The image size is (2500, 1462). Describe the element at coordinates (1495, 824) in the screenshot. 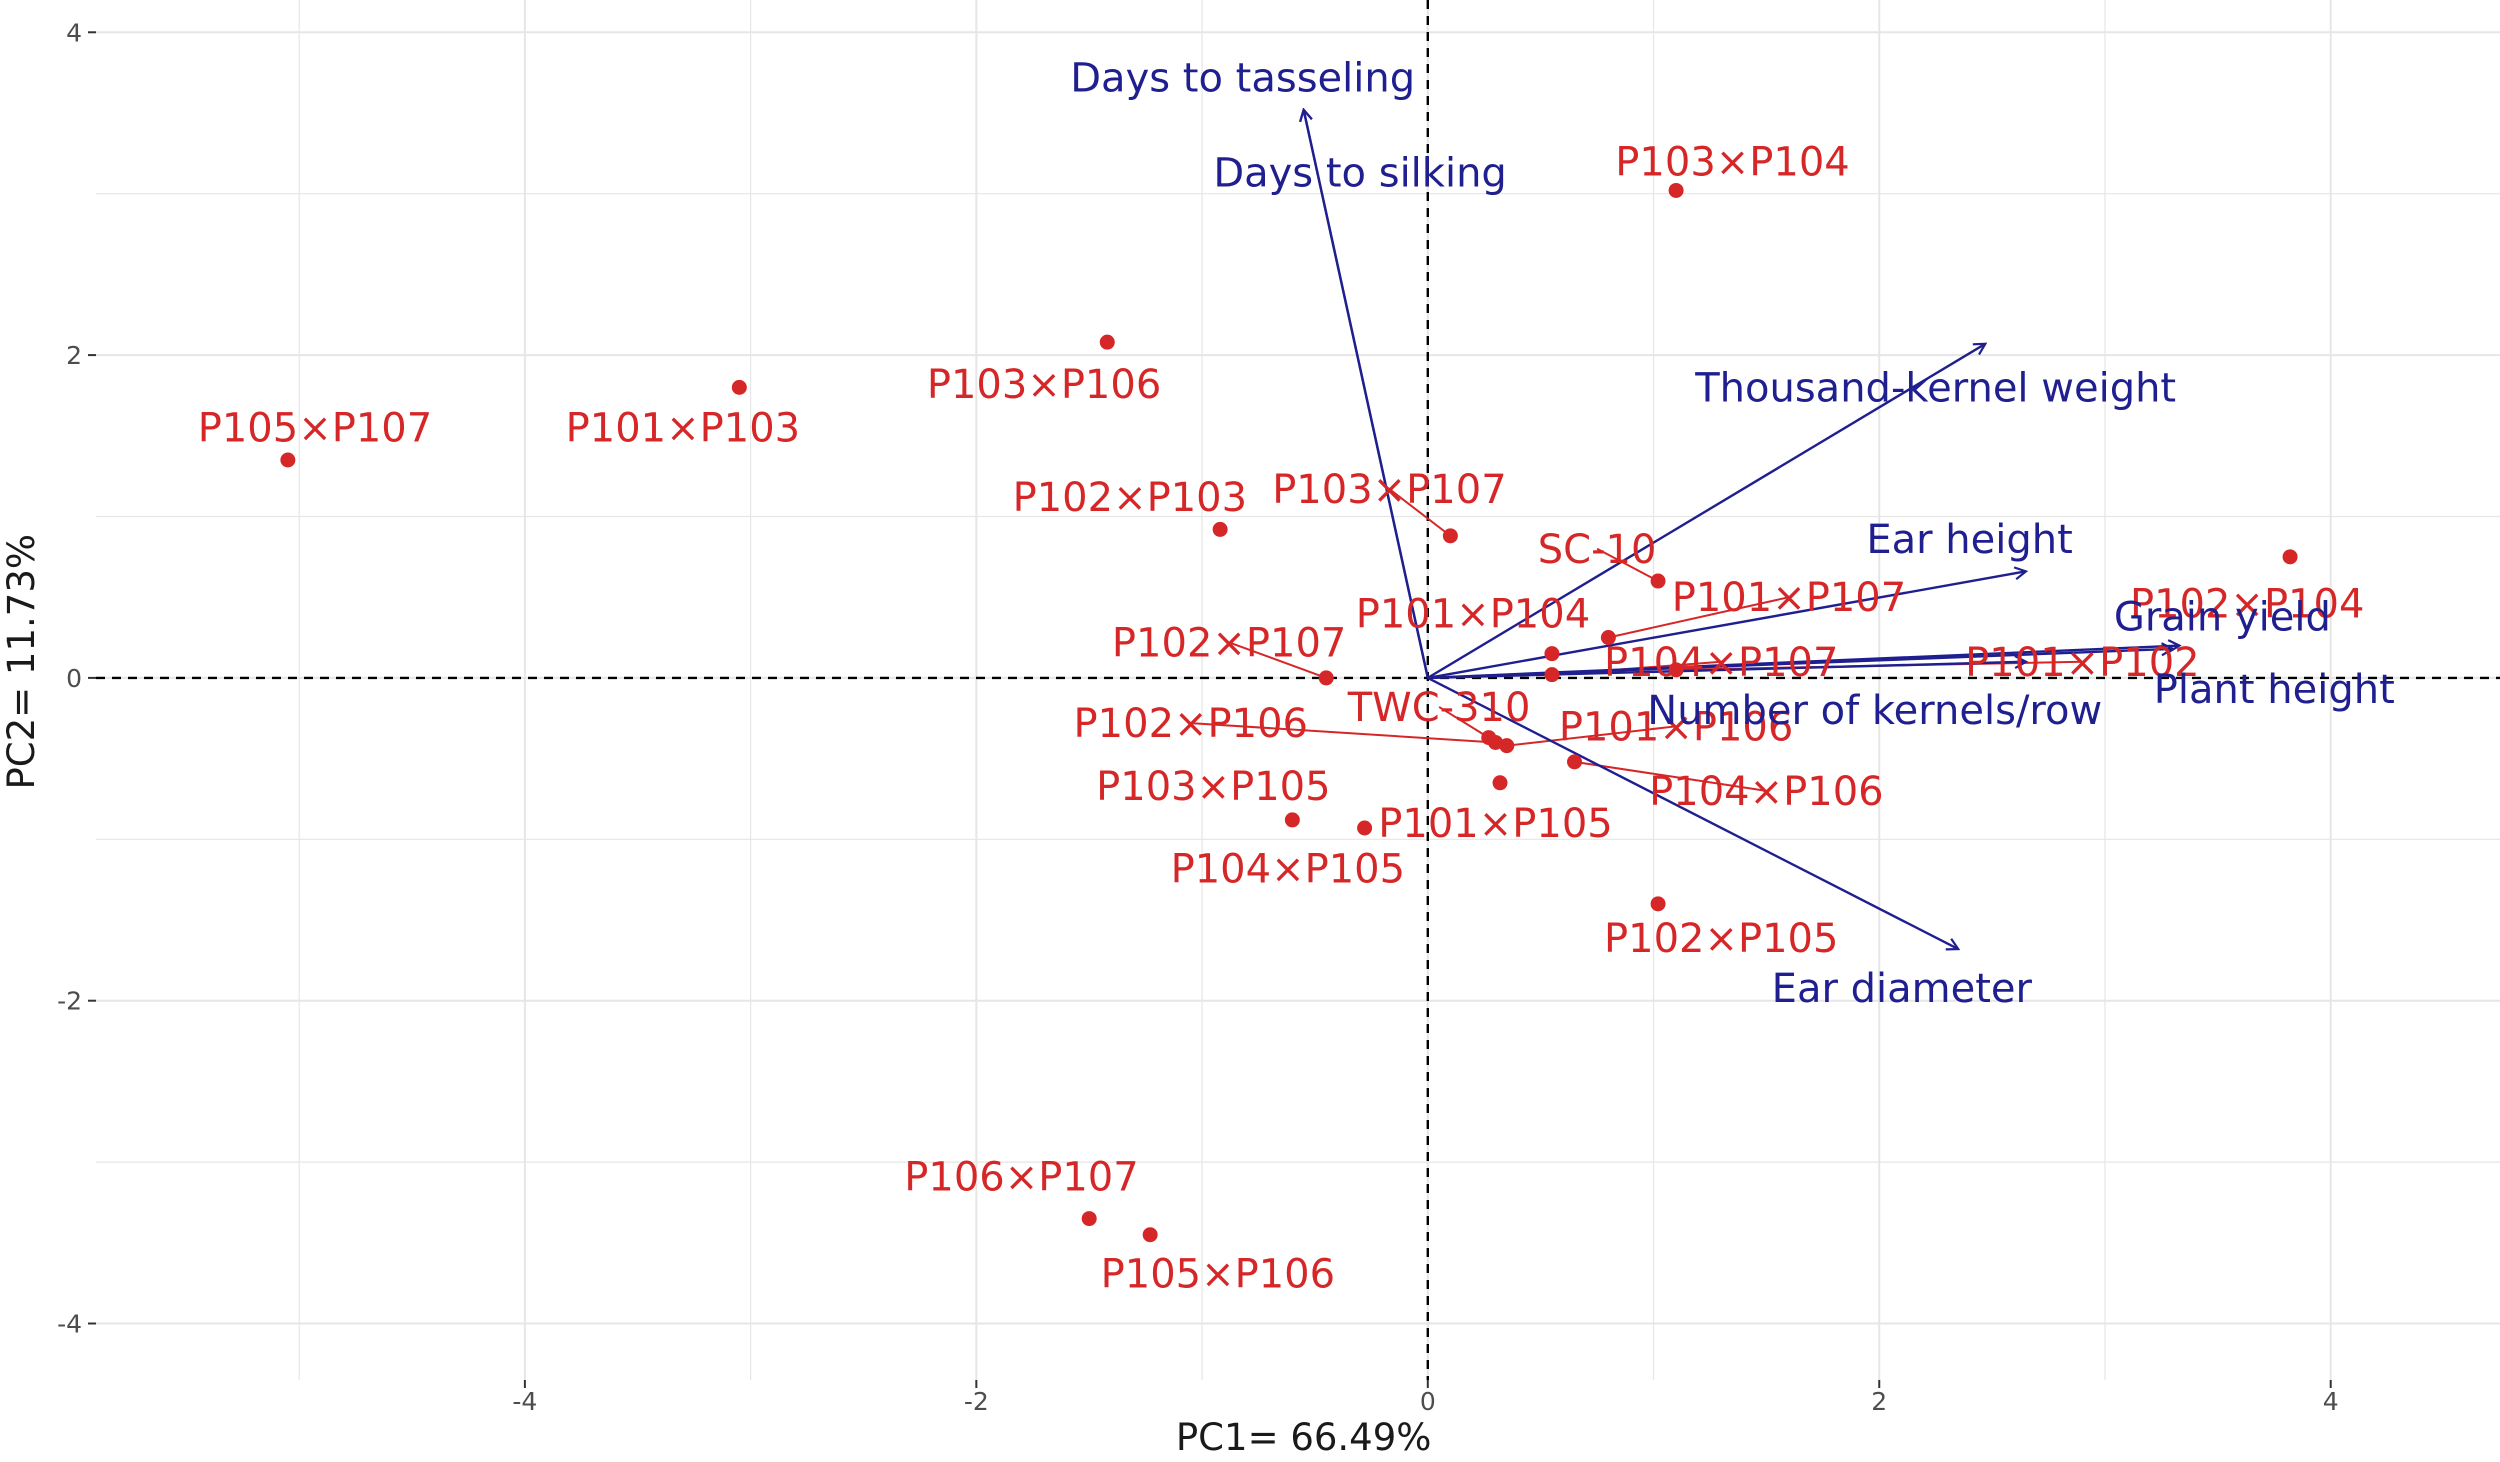

I see `genotype-label: P101×P105` at that location.